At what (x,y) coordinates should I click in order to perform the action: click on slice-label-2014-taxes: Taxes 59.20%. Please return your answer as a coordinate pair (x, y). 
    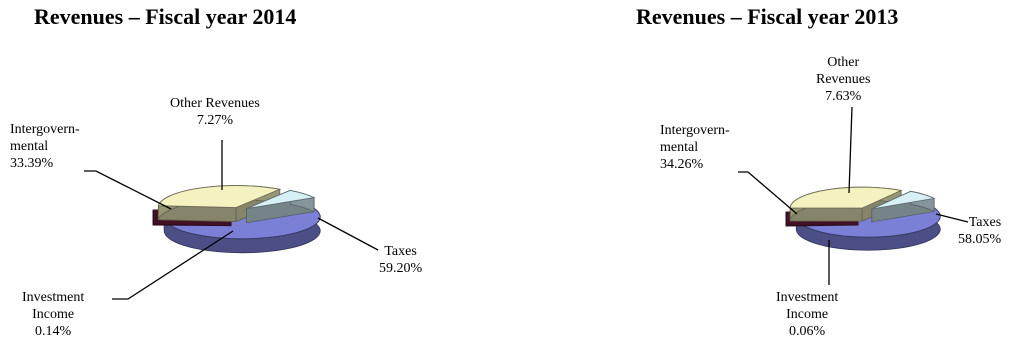
    Looking at the image, I should click on (401, 260).